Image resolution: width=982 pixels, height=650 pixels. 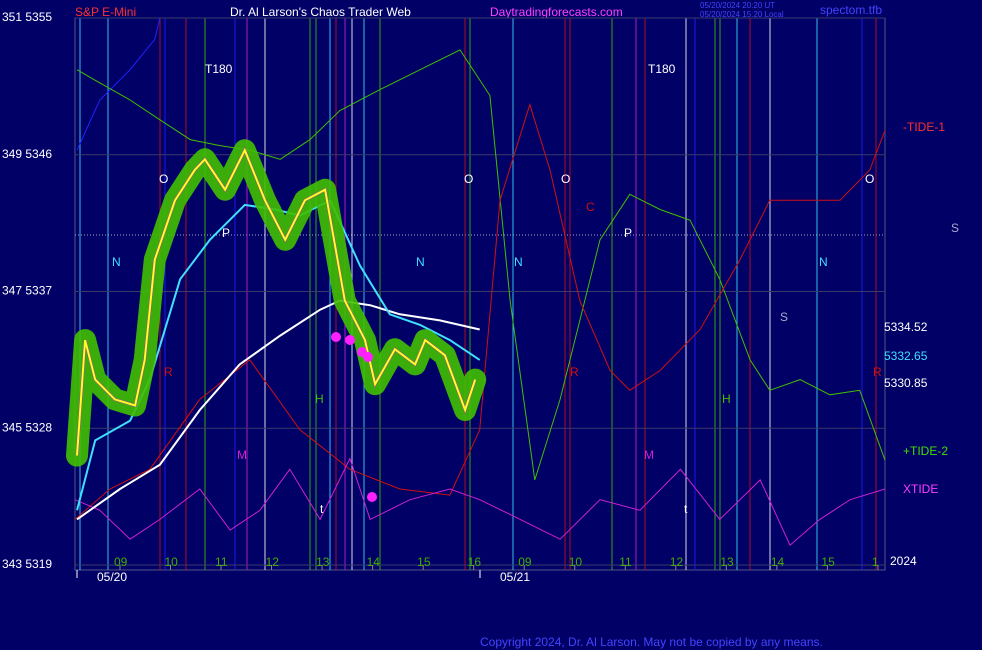 I want to click on annotation: -TIDE-1, so click(x=924, y=127).